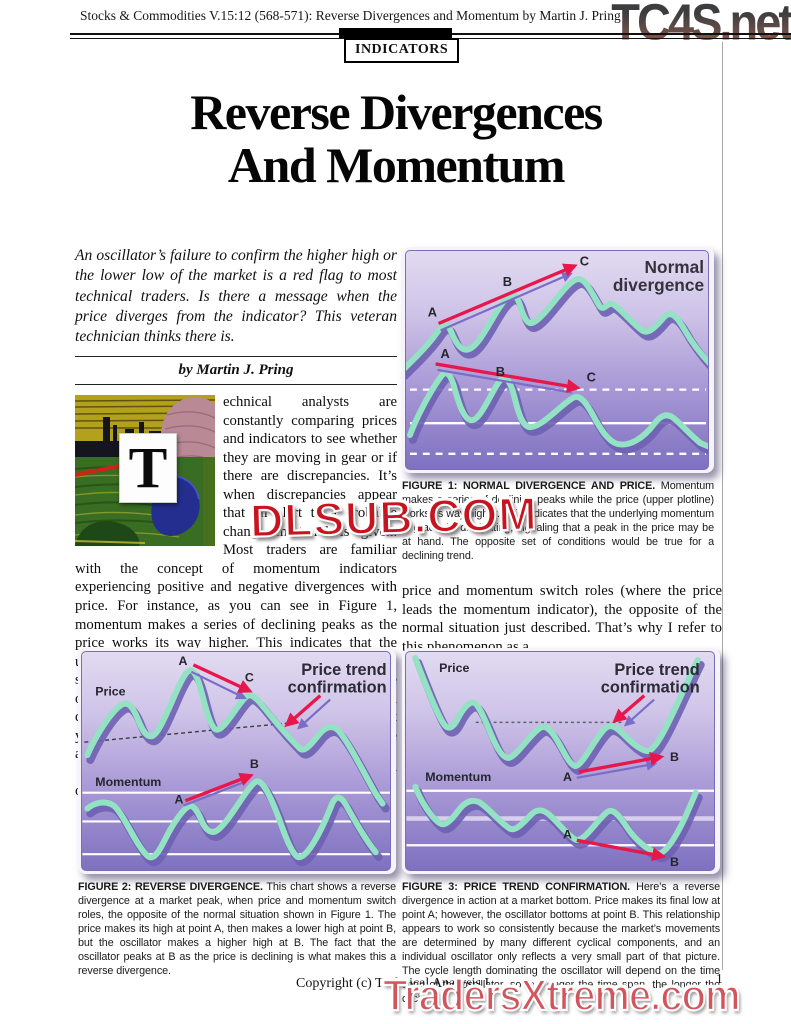 The height and width of the screenshot is (1024, 791). What do you see at coordinates (617, 769) in the screenshot?
I see `fig3-price-purple-arrow` at bounding box center [617, 769].